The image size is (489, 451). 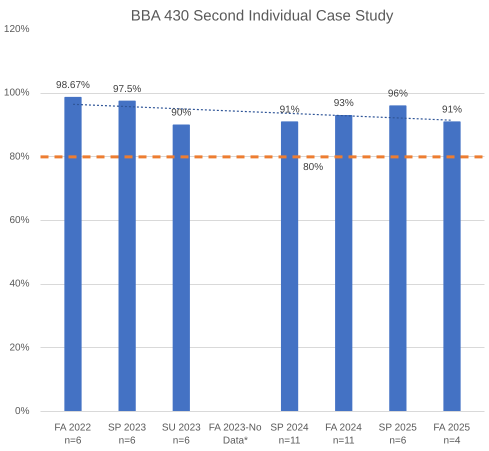 I want to click on x-tick-label: SP 2025 n=6, so click(x=398, y=434).